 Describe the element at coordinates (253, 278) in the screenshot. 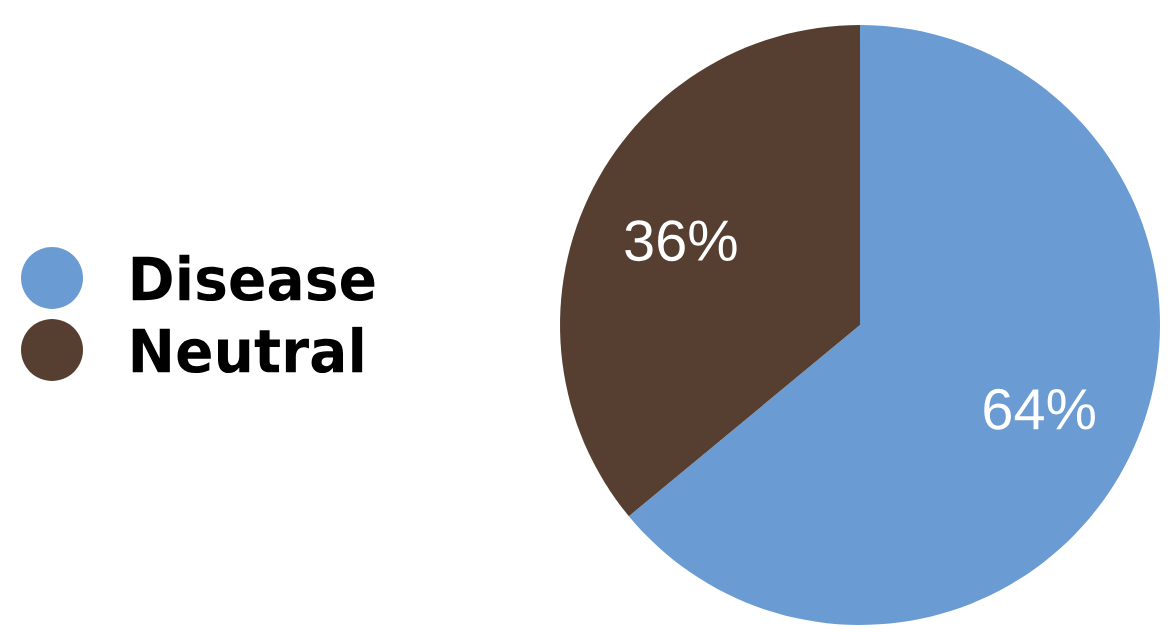

I see `legend-label: Disease` at that location.